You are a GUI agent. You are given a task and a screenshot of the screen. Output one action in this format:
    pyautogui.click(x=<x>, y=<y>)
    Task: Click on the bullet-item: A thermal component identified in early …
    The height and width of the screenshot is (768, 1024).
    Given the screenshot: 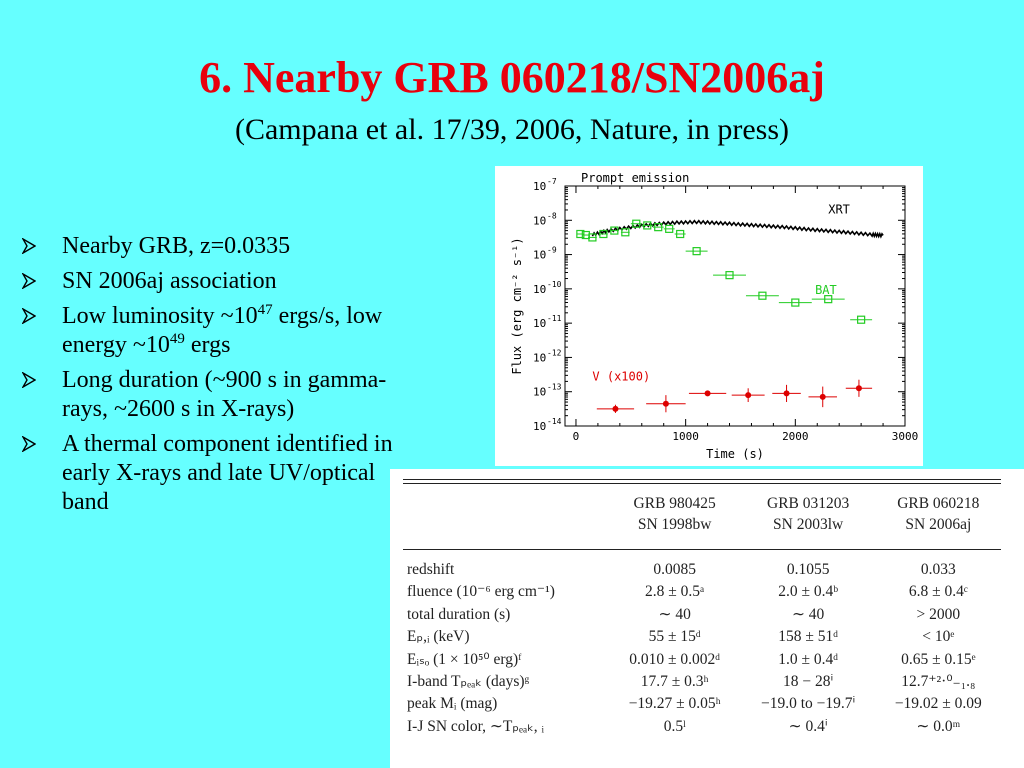 What is the action you would take?
    pyautogui.click(x=222, y=473)
    